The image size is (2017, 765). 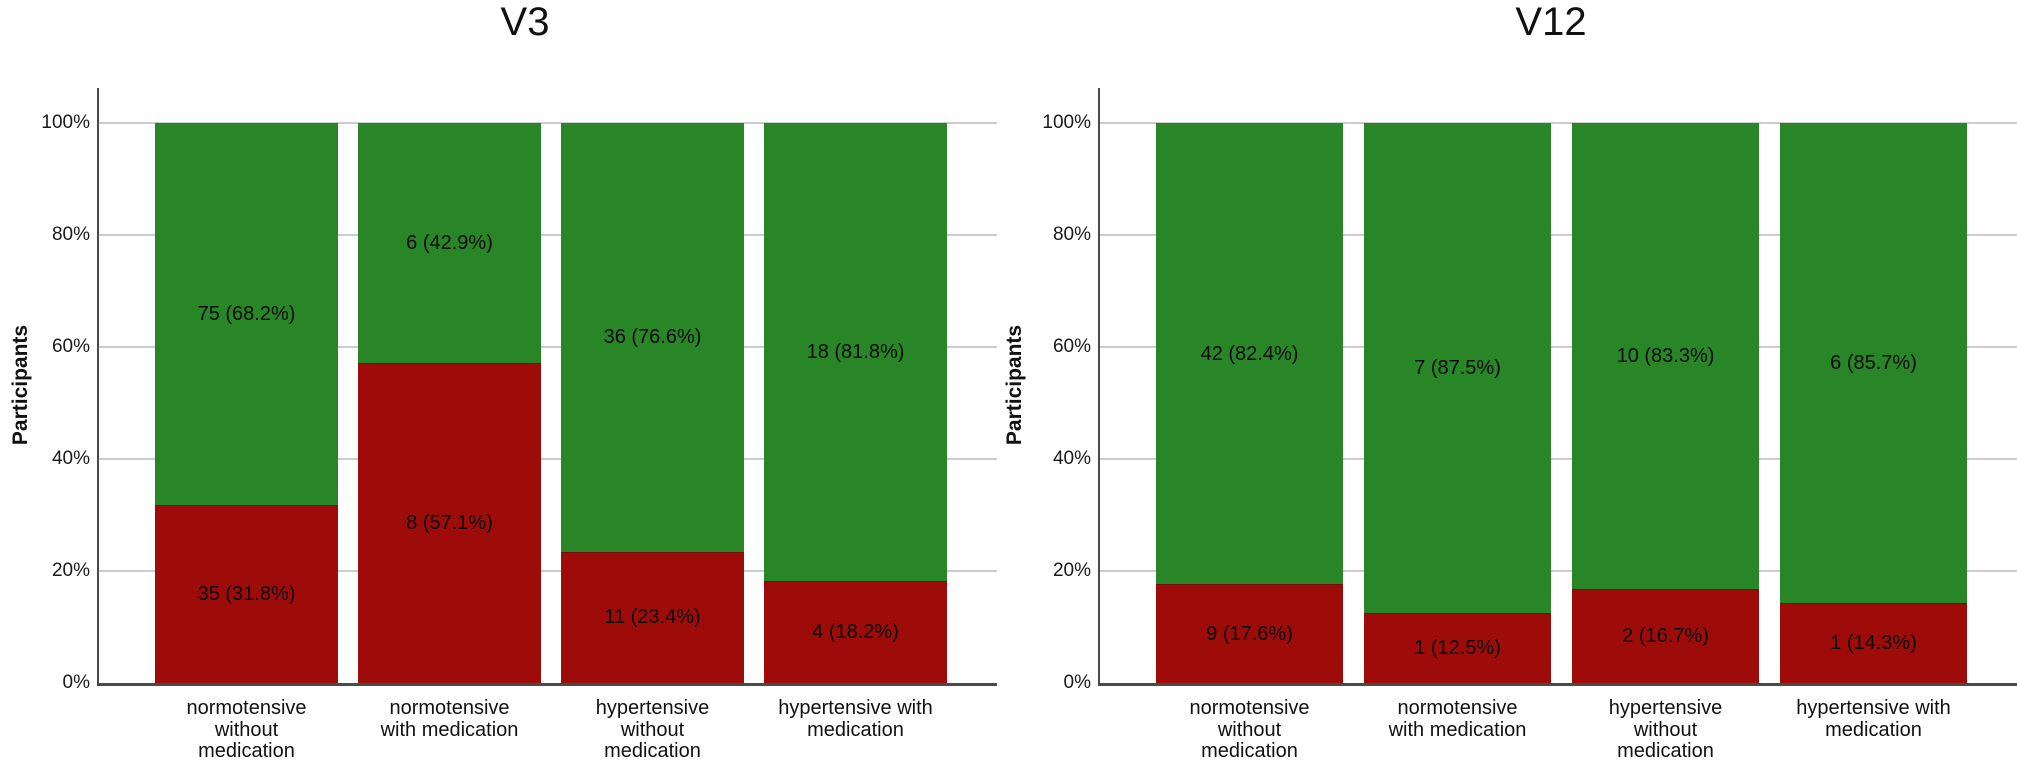 I want to click on bar-value-label: 36 (76.6%), so click(x=652, y=337).